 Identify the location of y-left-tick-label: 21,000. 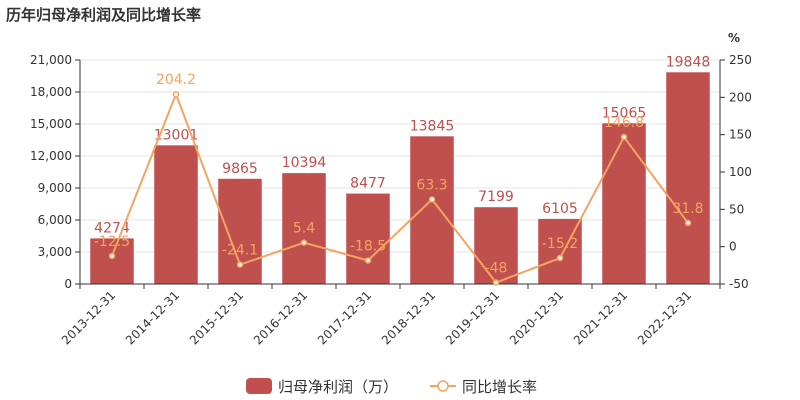
(51, 60).